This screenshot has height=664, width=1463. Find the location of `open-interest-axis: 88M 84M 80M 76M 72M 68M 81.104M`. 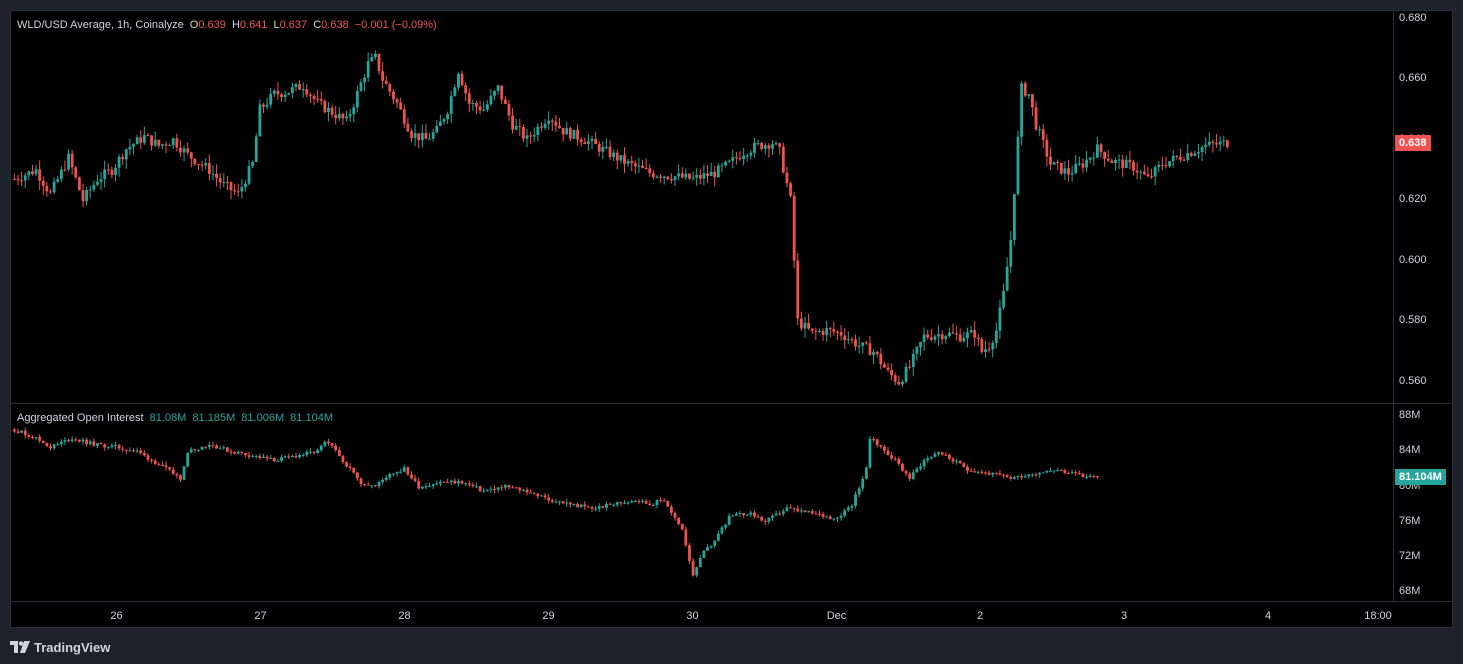

open-interest-axis: 88M 84M 80M 76M 72M 68M 81.104M is located at coordinates (1422, 502).